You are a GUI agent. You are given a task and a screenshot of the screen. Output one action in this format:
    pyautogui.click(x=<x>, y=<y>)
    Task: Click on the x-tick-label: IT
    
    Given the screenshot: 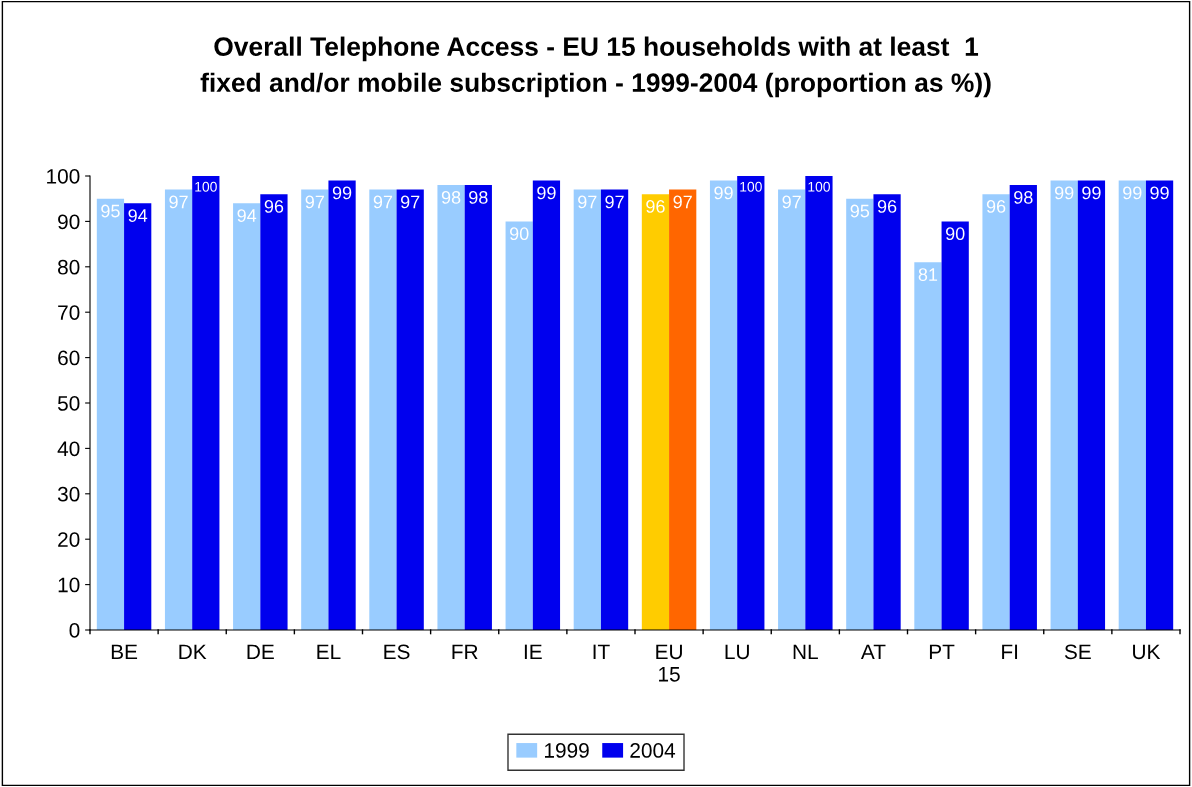 What is the action you would take?
    pyautogui.click(x=601, y=651)
    